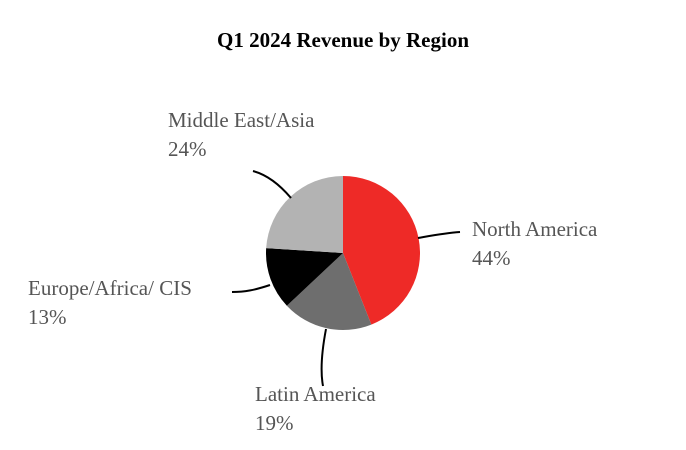 This screenshot has height=450, width=686. What do you see at coordinates (274, 423) in the screenshot?
I see `value-label: 19%` at bounding box center [274, 423].